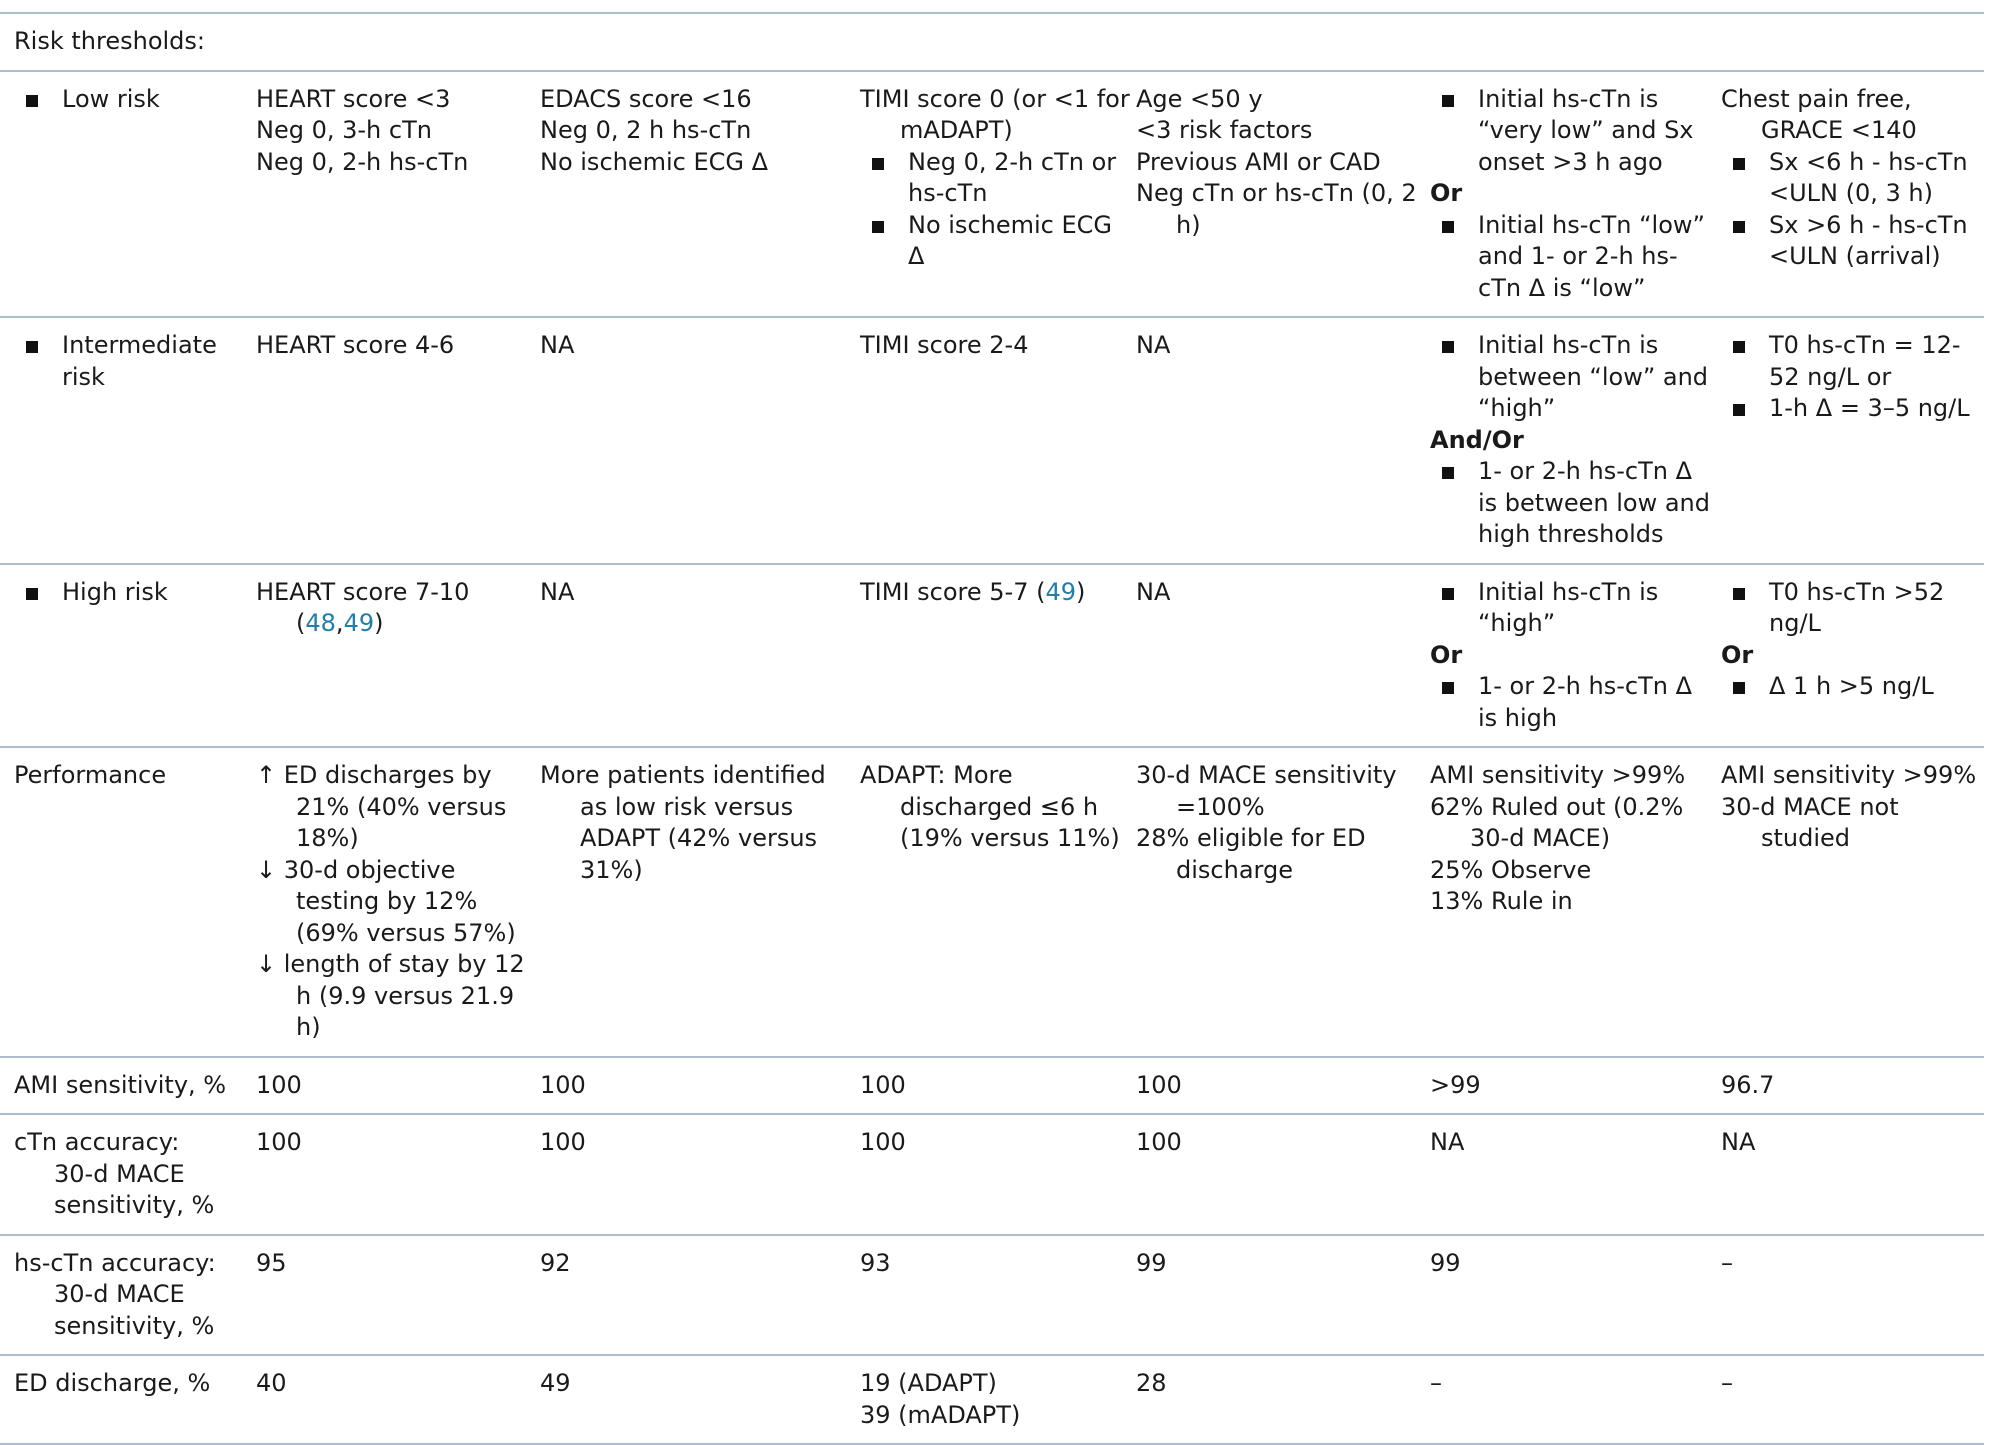 The image size is (1992, 1445). What do you see at coordinates (1081, 591) in the screenshot?
I see `text-part: )` at bounding box center [1081, 591].